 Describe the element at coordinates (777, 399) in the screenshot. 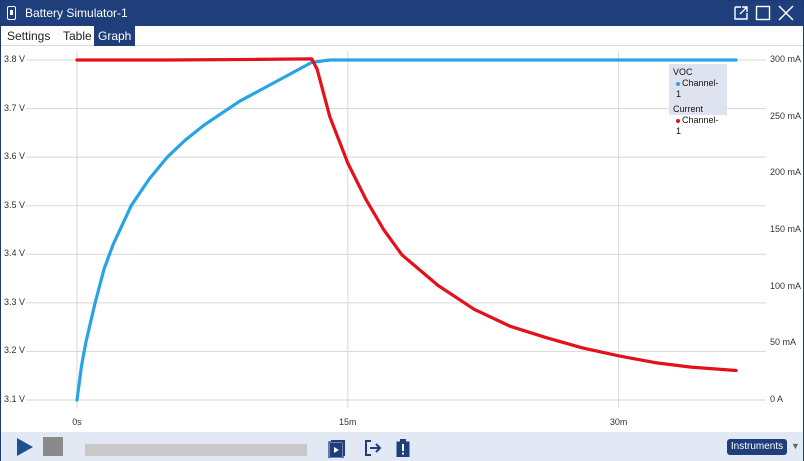

I see `y-right-tick-label: 0 A` at that location.